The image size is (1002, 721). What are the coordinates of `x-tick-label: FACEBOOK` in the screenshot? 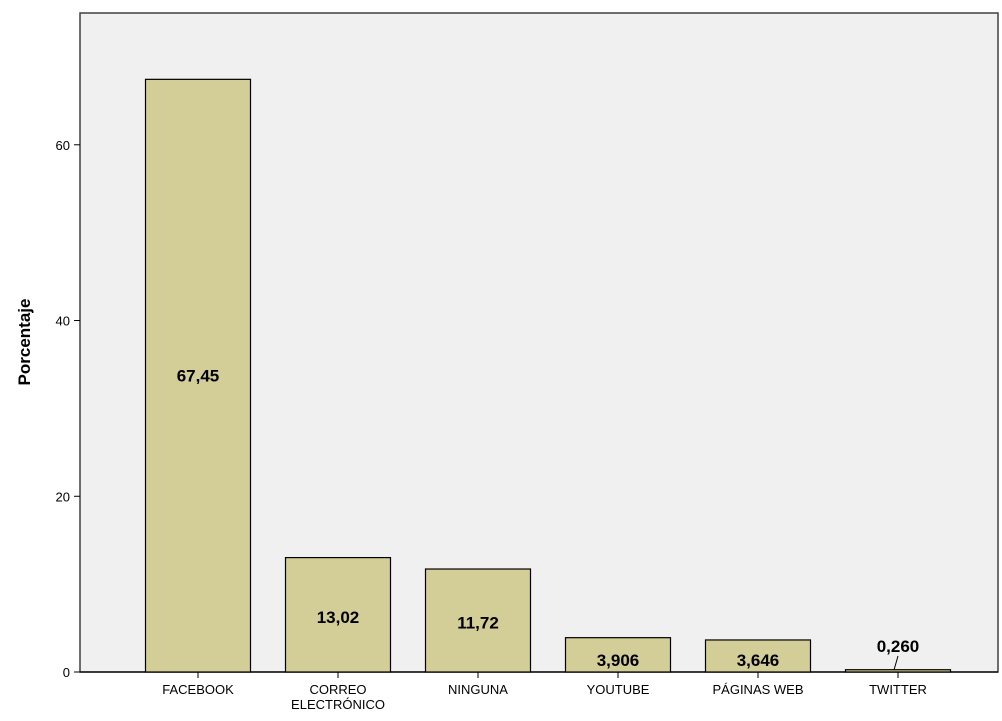 It's located at (198, 689).